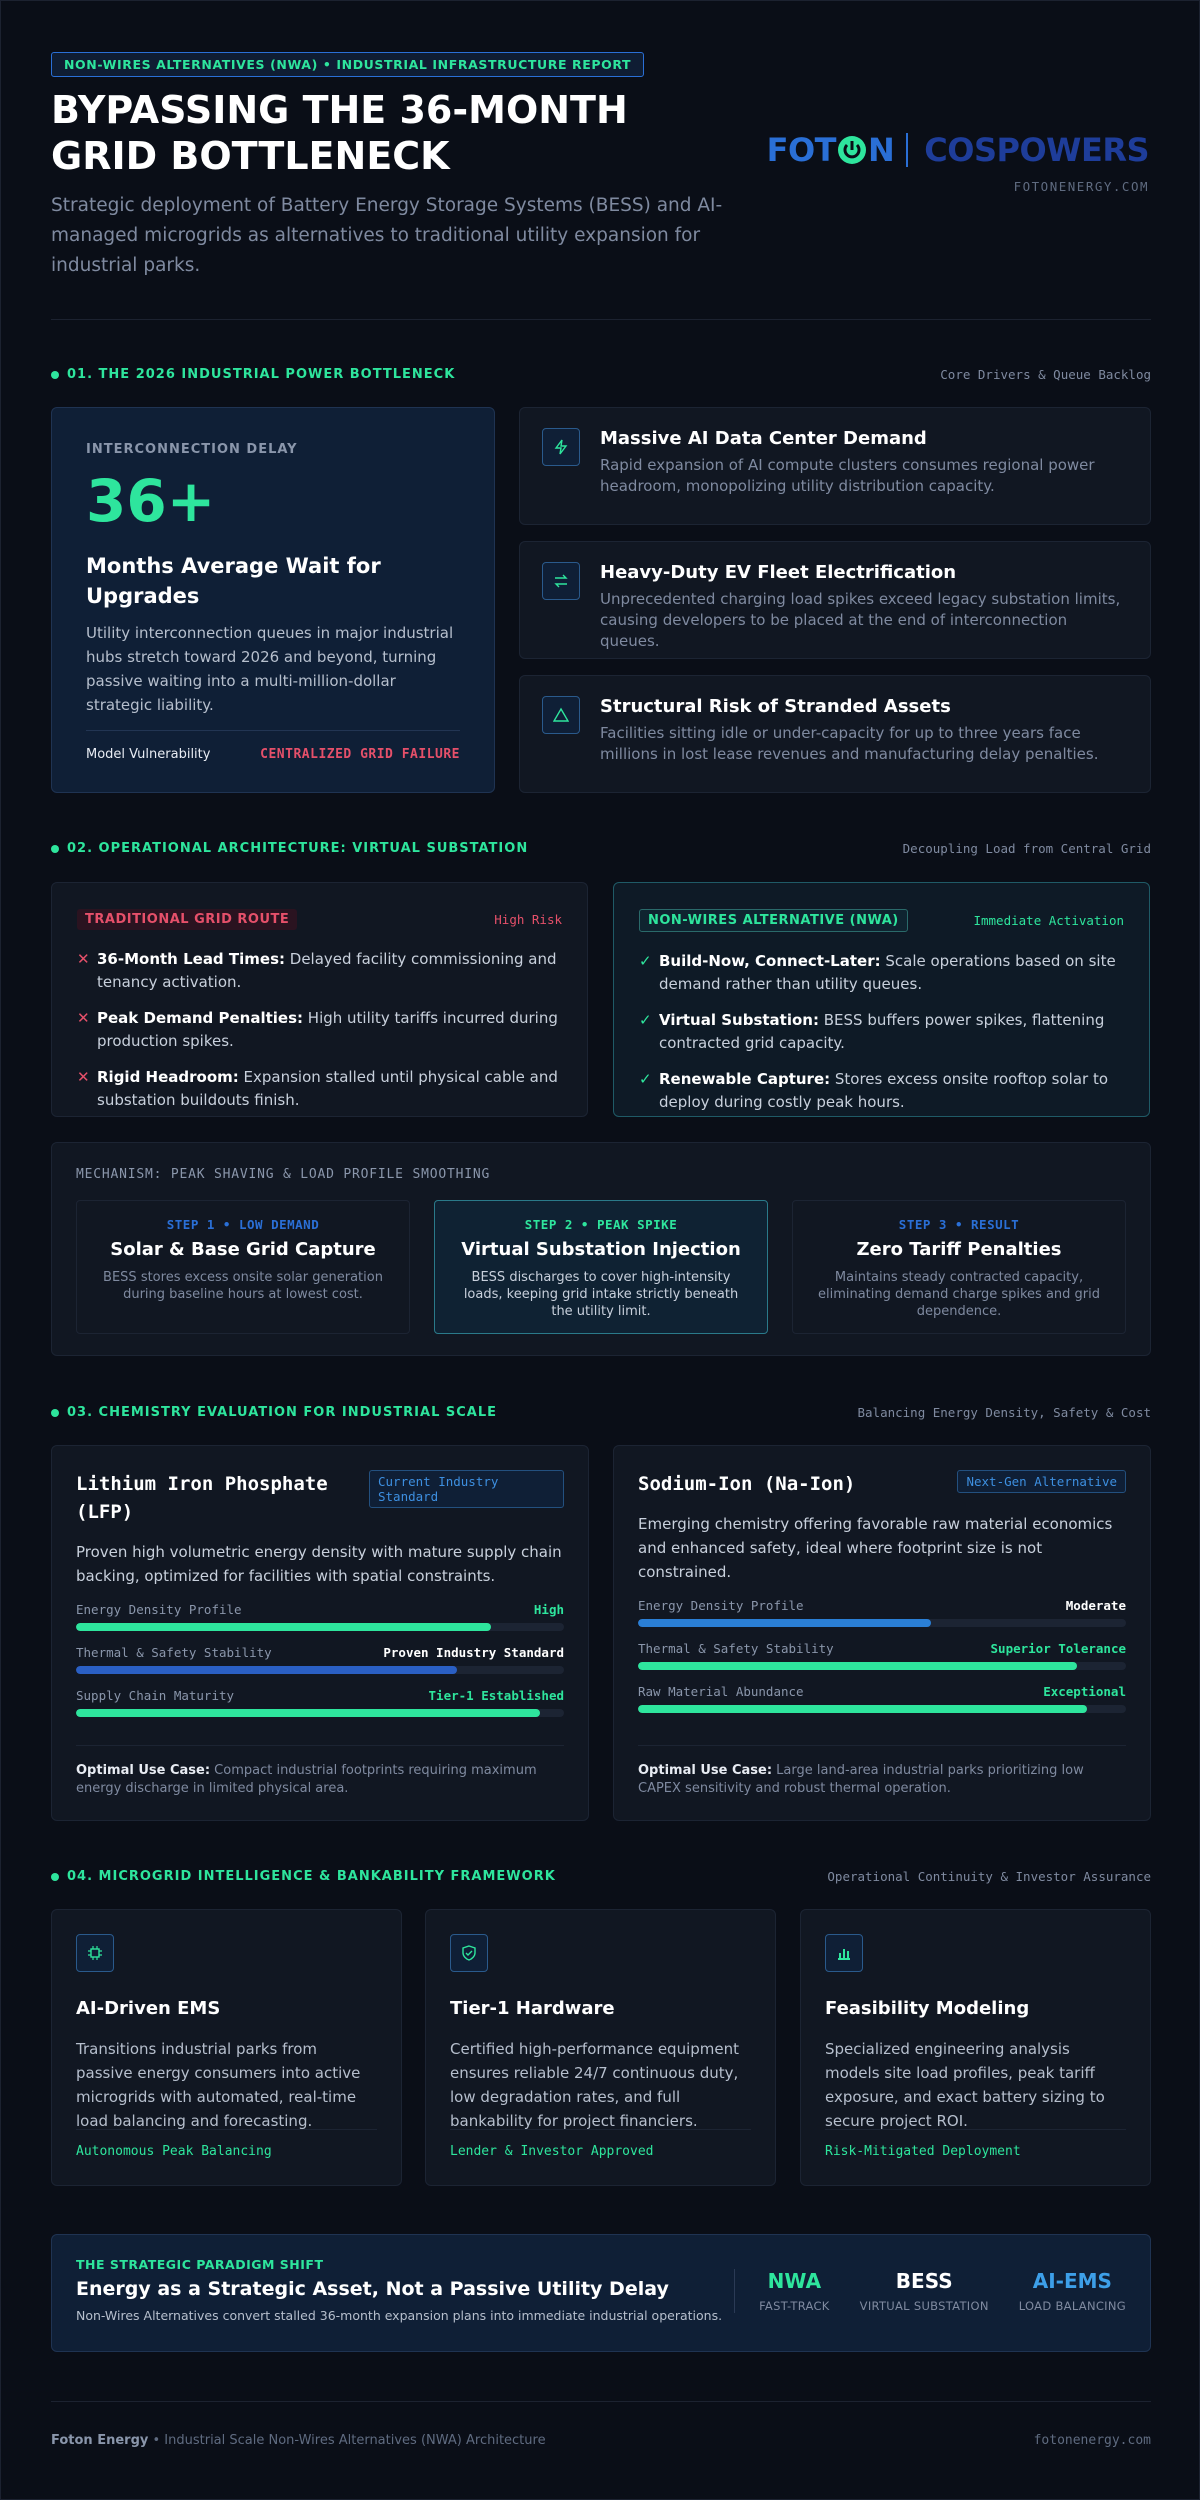 The width and height of the screenshot is (1200, 2500). What do you see at coordinates (801, 150) in the screenshot?
I see `logo-text: FOT` at bounding box center [801, 150].